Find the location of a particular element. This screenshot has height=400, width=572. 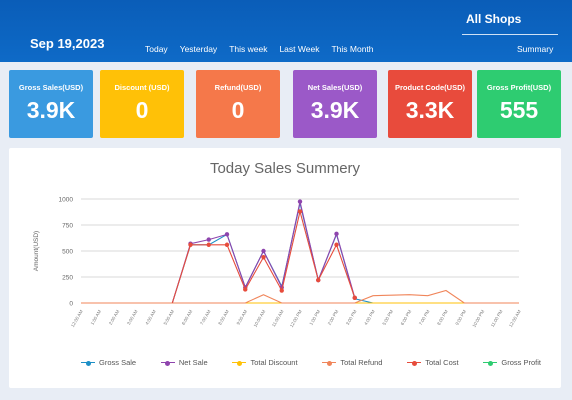

filter-last-week: Last Week is located at coordinates (299, 49).